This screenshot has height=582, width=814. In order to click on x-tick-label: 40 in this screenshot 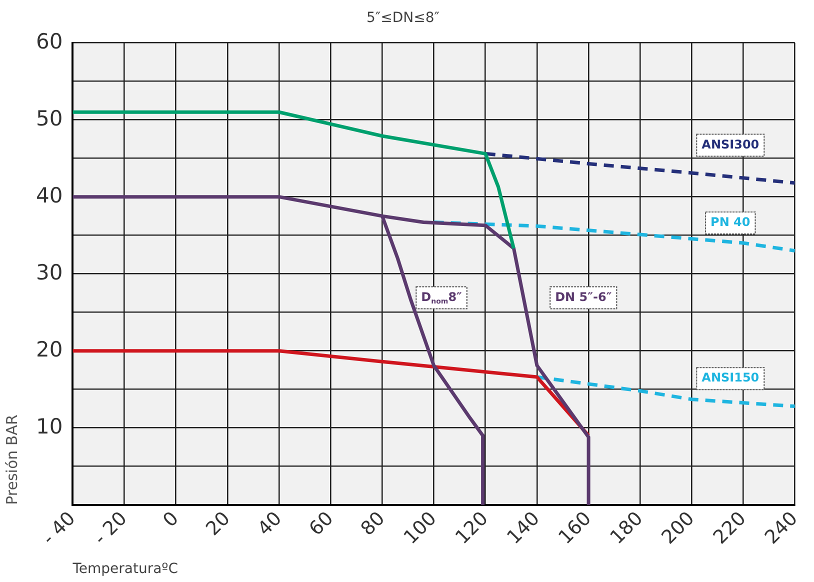, I will do `click(269, 523)`.